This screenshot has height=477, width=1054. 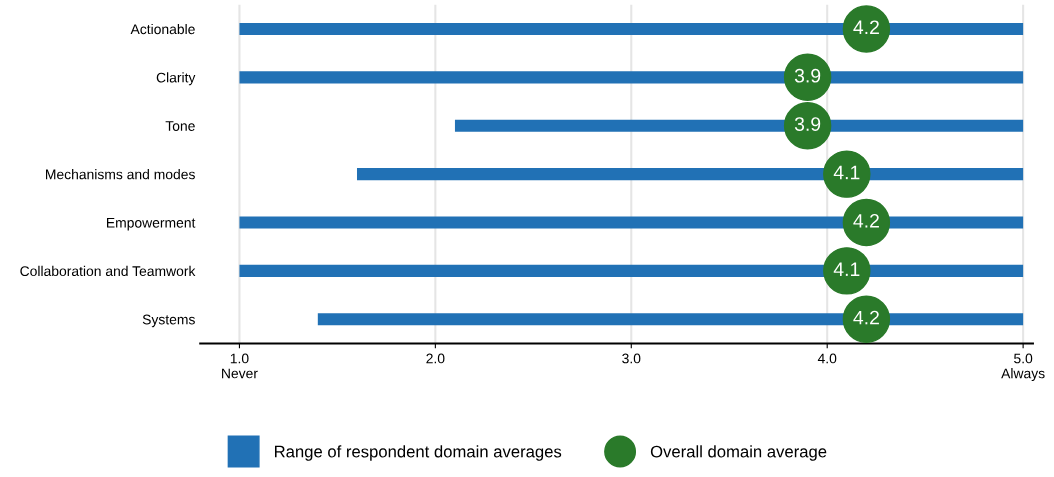 What do you see at coordinates (180, 126) in the screenshot?
I see `y-tick-label: Tone` at bounding box center [180, 126].